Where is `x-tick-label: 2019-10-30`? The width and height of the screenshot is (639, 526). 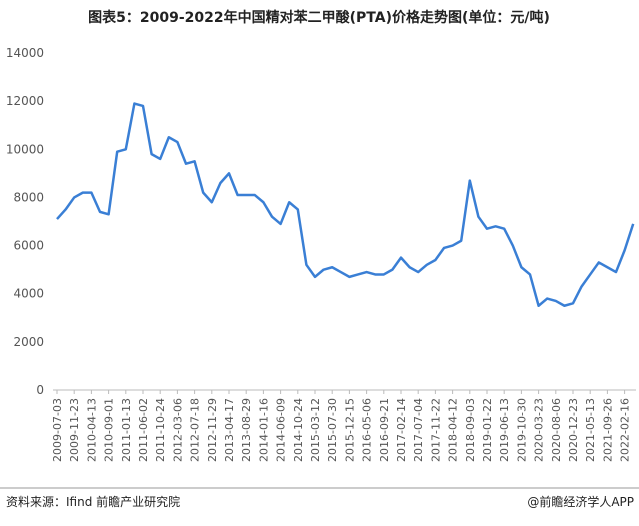
x-tick-label: 2019-10-30 is located at coordinates (521, 430).